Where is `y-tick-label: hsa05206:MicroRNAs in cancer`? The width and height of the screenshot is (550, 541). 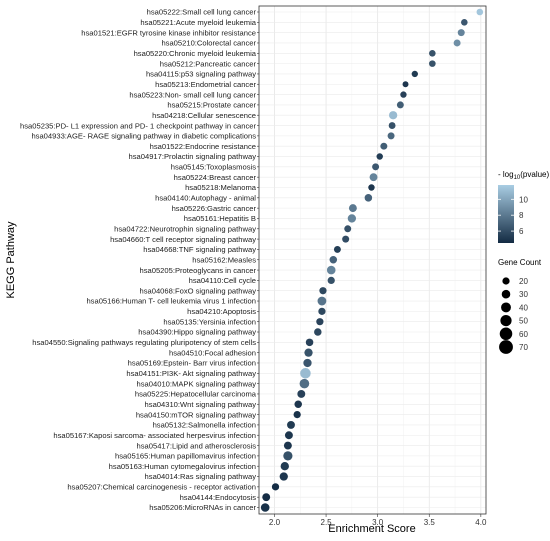
y-tick-label: hsa05206:MicroRNAs in cancer is located at coordinates (202, 507).